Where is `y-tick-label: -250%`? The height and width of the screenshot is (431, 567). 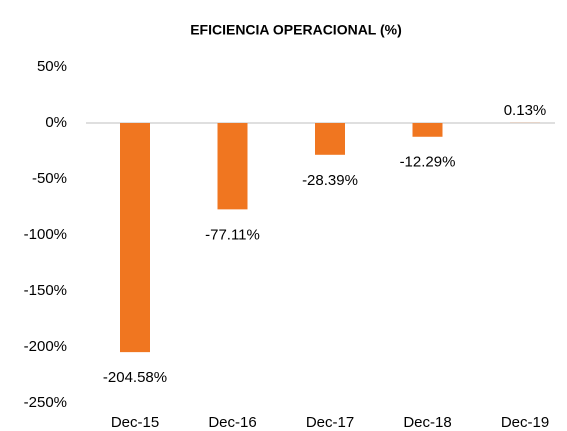
y-tick-label: -250% is located at coordinates (45, 402).